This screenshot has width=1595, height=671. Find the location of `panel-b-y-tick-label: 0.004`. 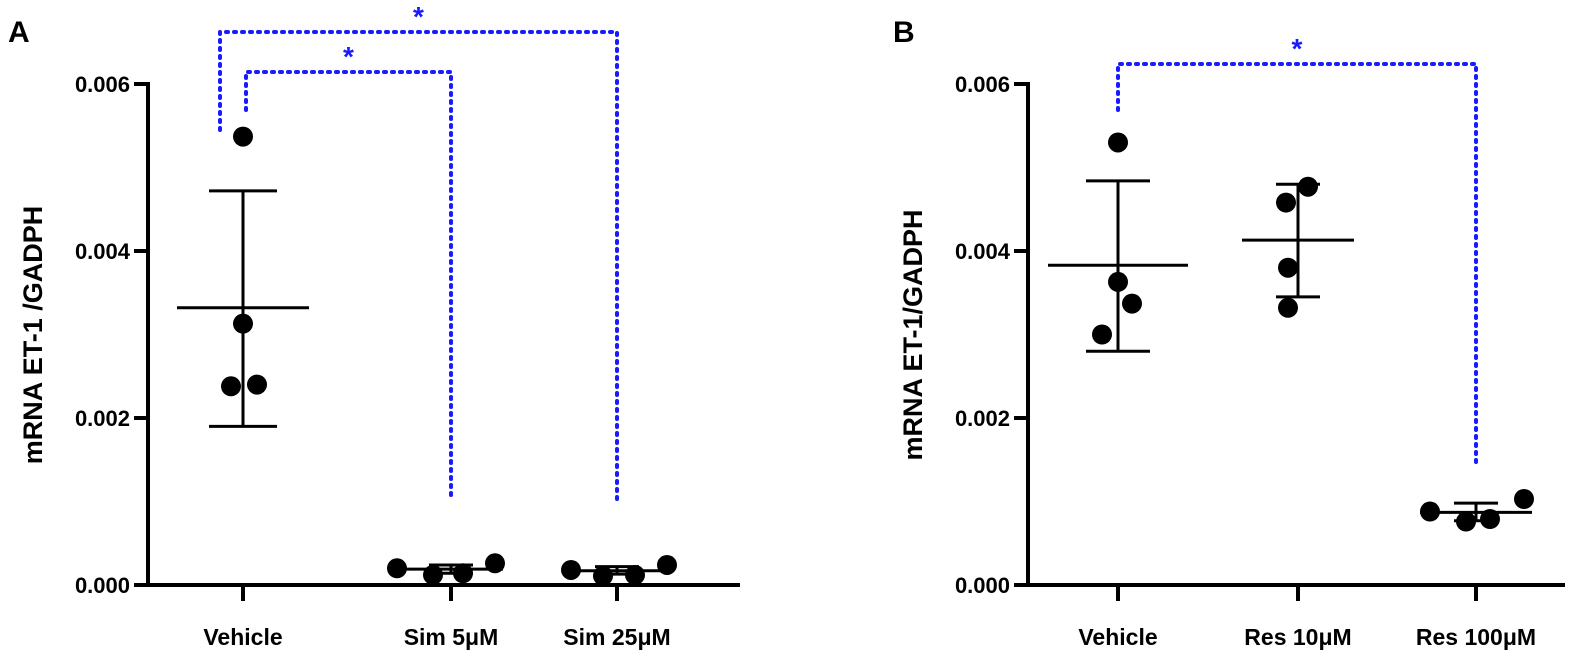

panel-b-y-tick-label: 0.004 is located at coordinates (983, 251).